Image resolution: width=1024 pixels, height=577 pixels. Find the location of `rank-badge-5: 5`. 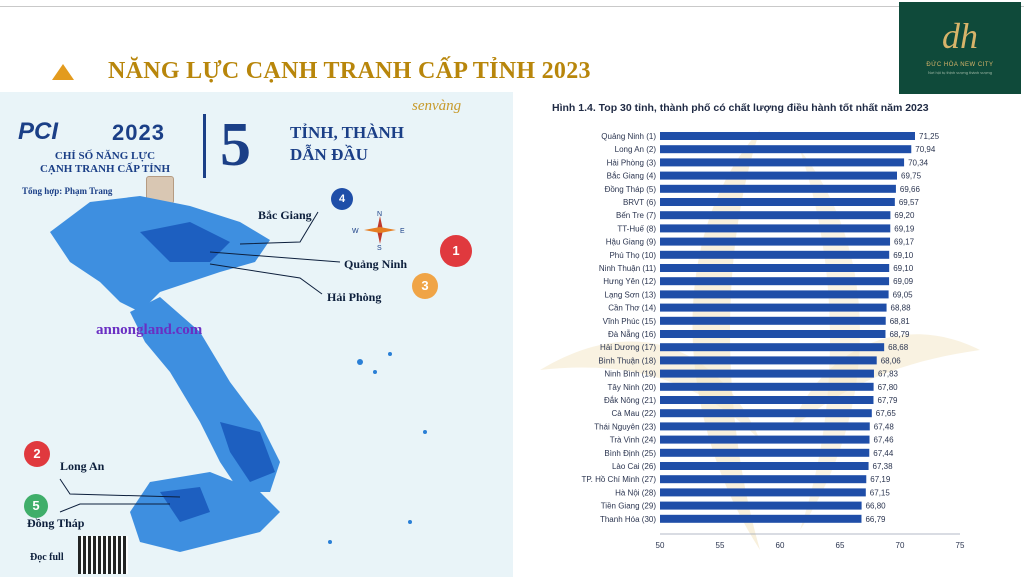

rank-badge-5: 5 is located at coordinates (36, 506).